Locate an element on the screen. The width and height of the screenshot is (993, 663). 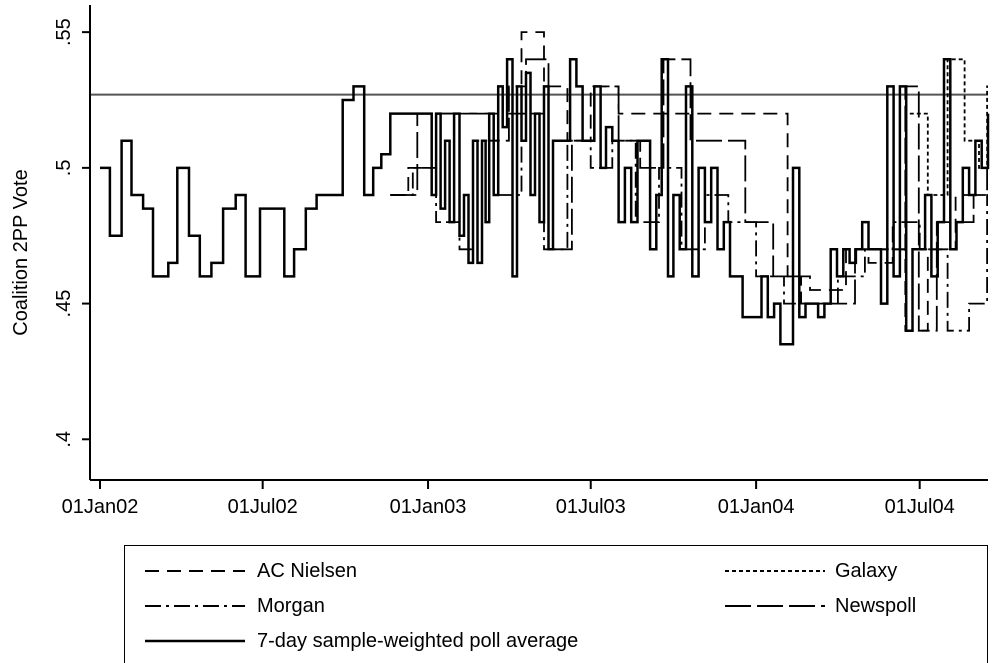
legend-item-galaxy: Galaxy is located at coordinates (811, 571).